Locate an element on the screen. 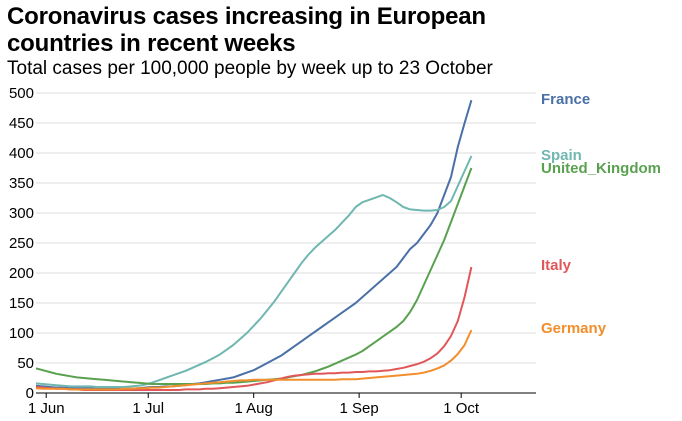 The width and height of the screenshot is (682, 421). x-axis: 1 Jun 1 Jul 1 Aug 1 Sep 1 Oct is located at coordinates (282, 404).